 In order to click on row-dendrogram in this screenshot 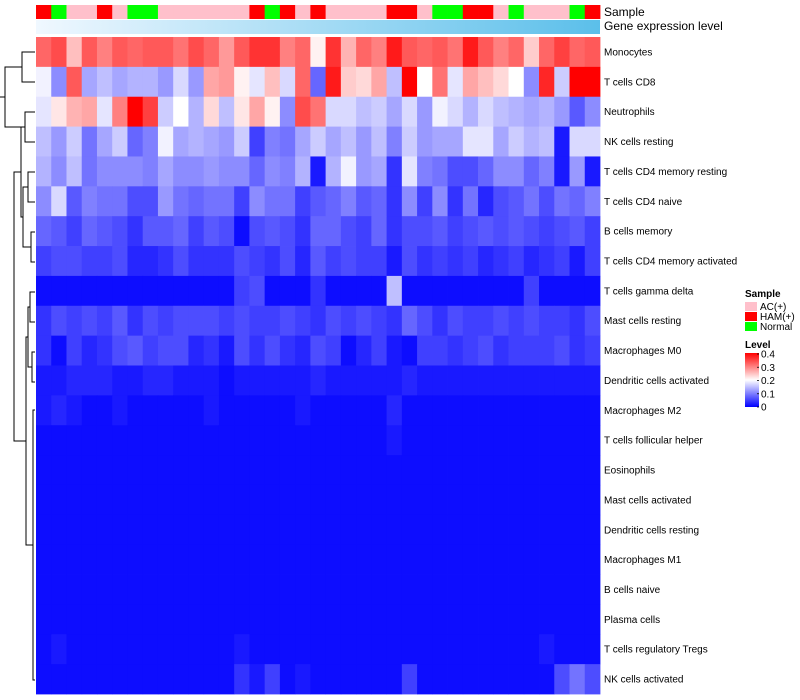, I will do `click(17, 366)`.